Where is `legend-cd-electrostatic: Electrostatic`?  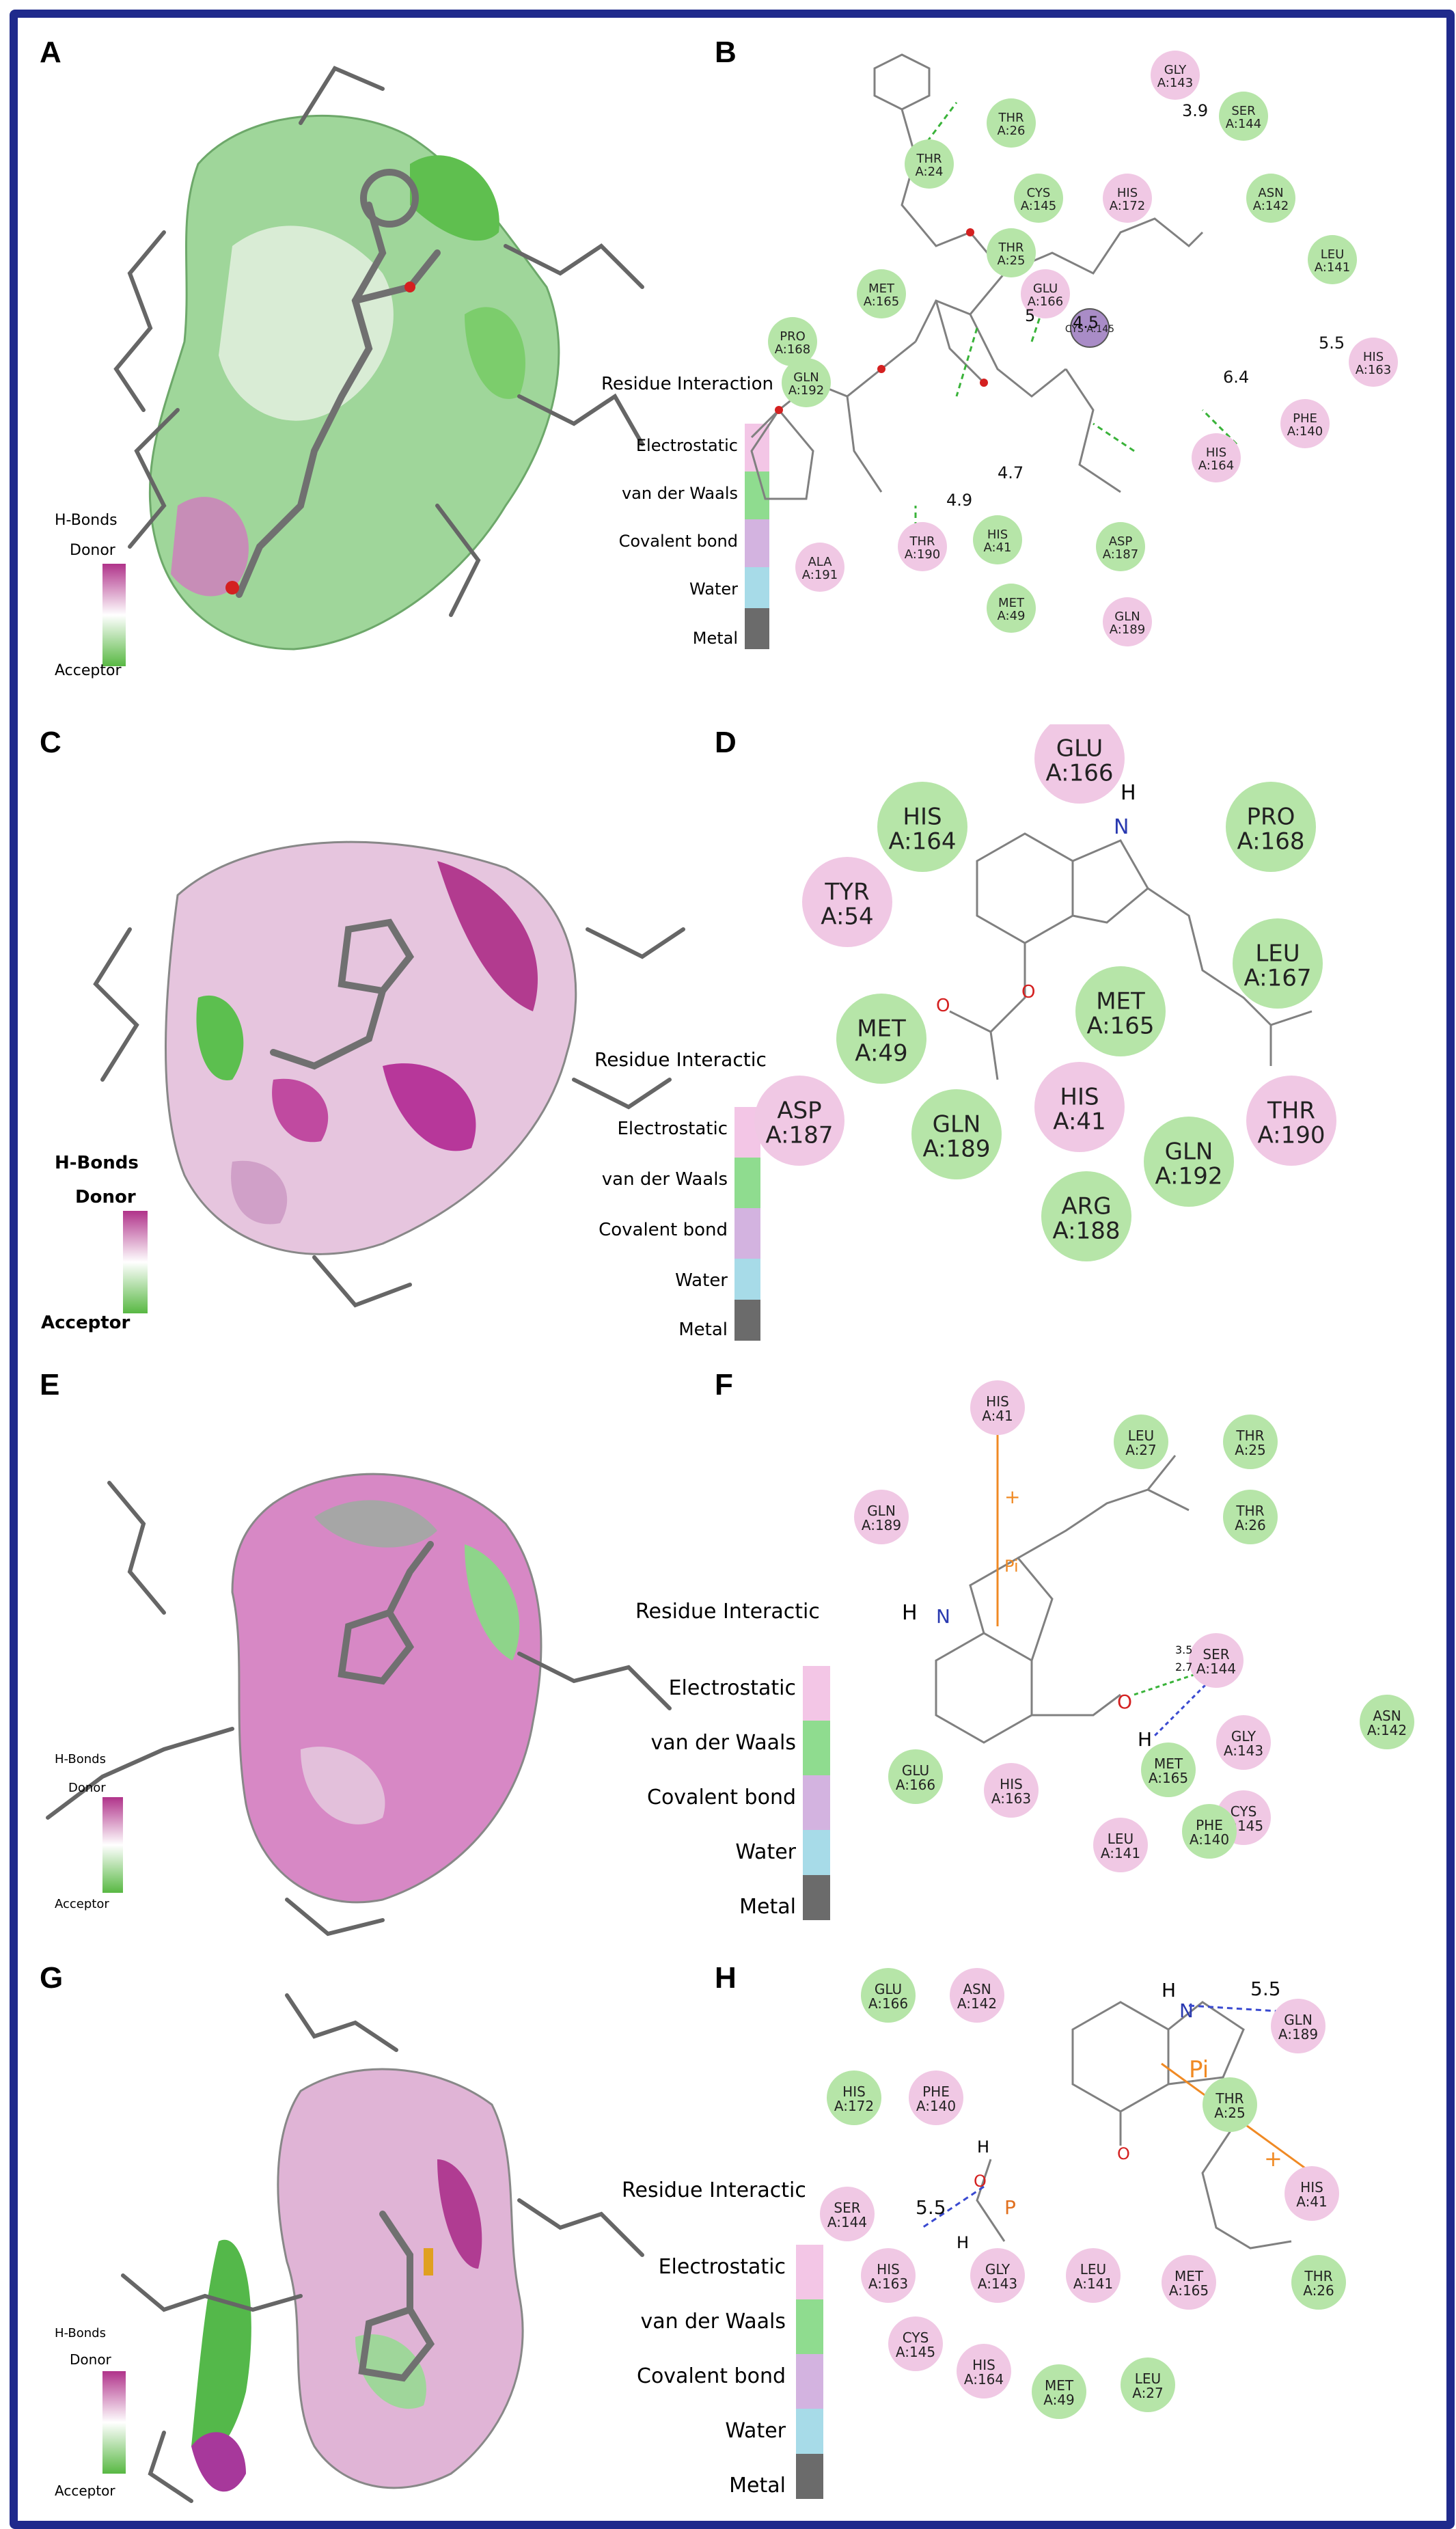
legend-cd-electrostatic: Electrostatic is located at coordinates (672, 1129).